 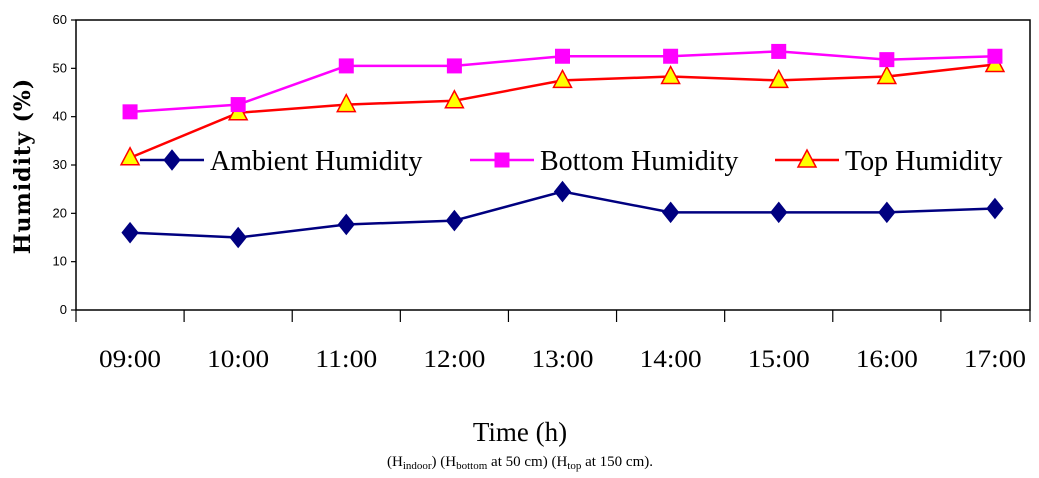 What do you see at coordinates (395, 462) in the screenshot?
I see `caption-text: (H` at bounding box center [395, 462].